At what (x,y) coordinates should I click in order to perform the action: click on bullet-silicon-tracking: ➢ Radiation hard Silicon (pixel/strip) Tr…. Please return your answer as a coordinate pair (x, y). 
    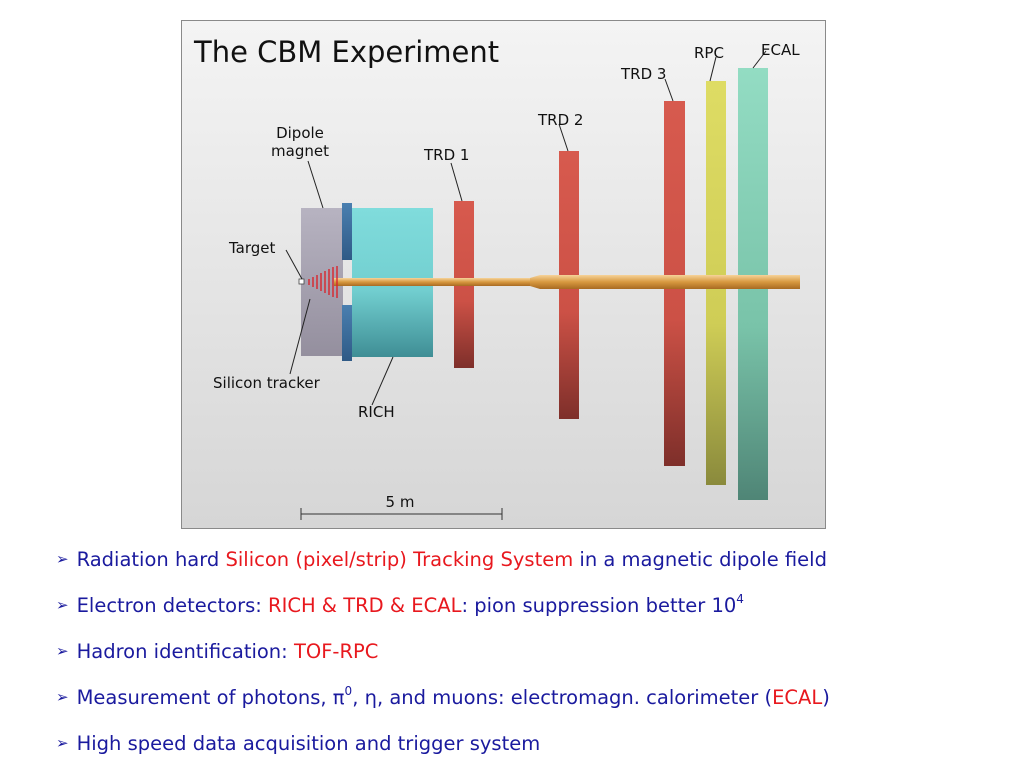
    Looking at the image, I should click on (540, 561).